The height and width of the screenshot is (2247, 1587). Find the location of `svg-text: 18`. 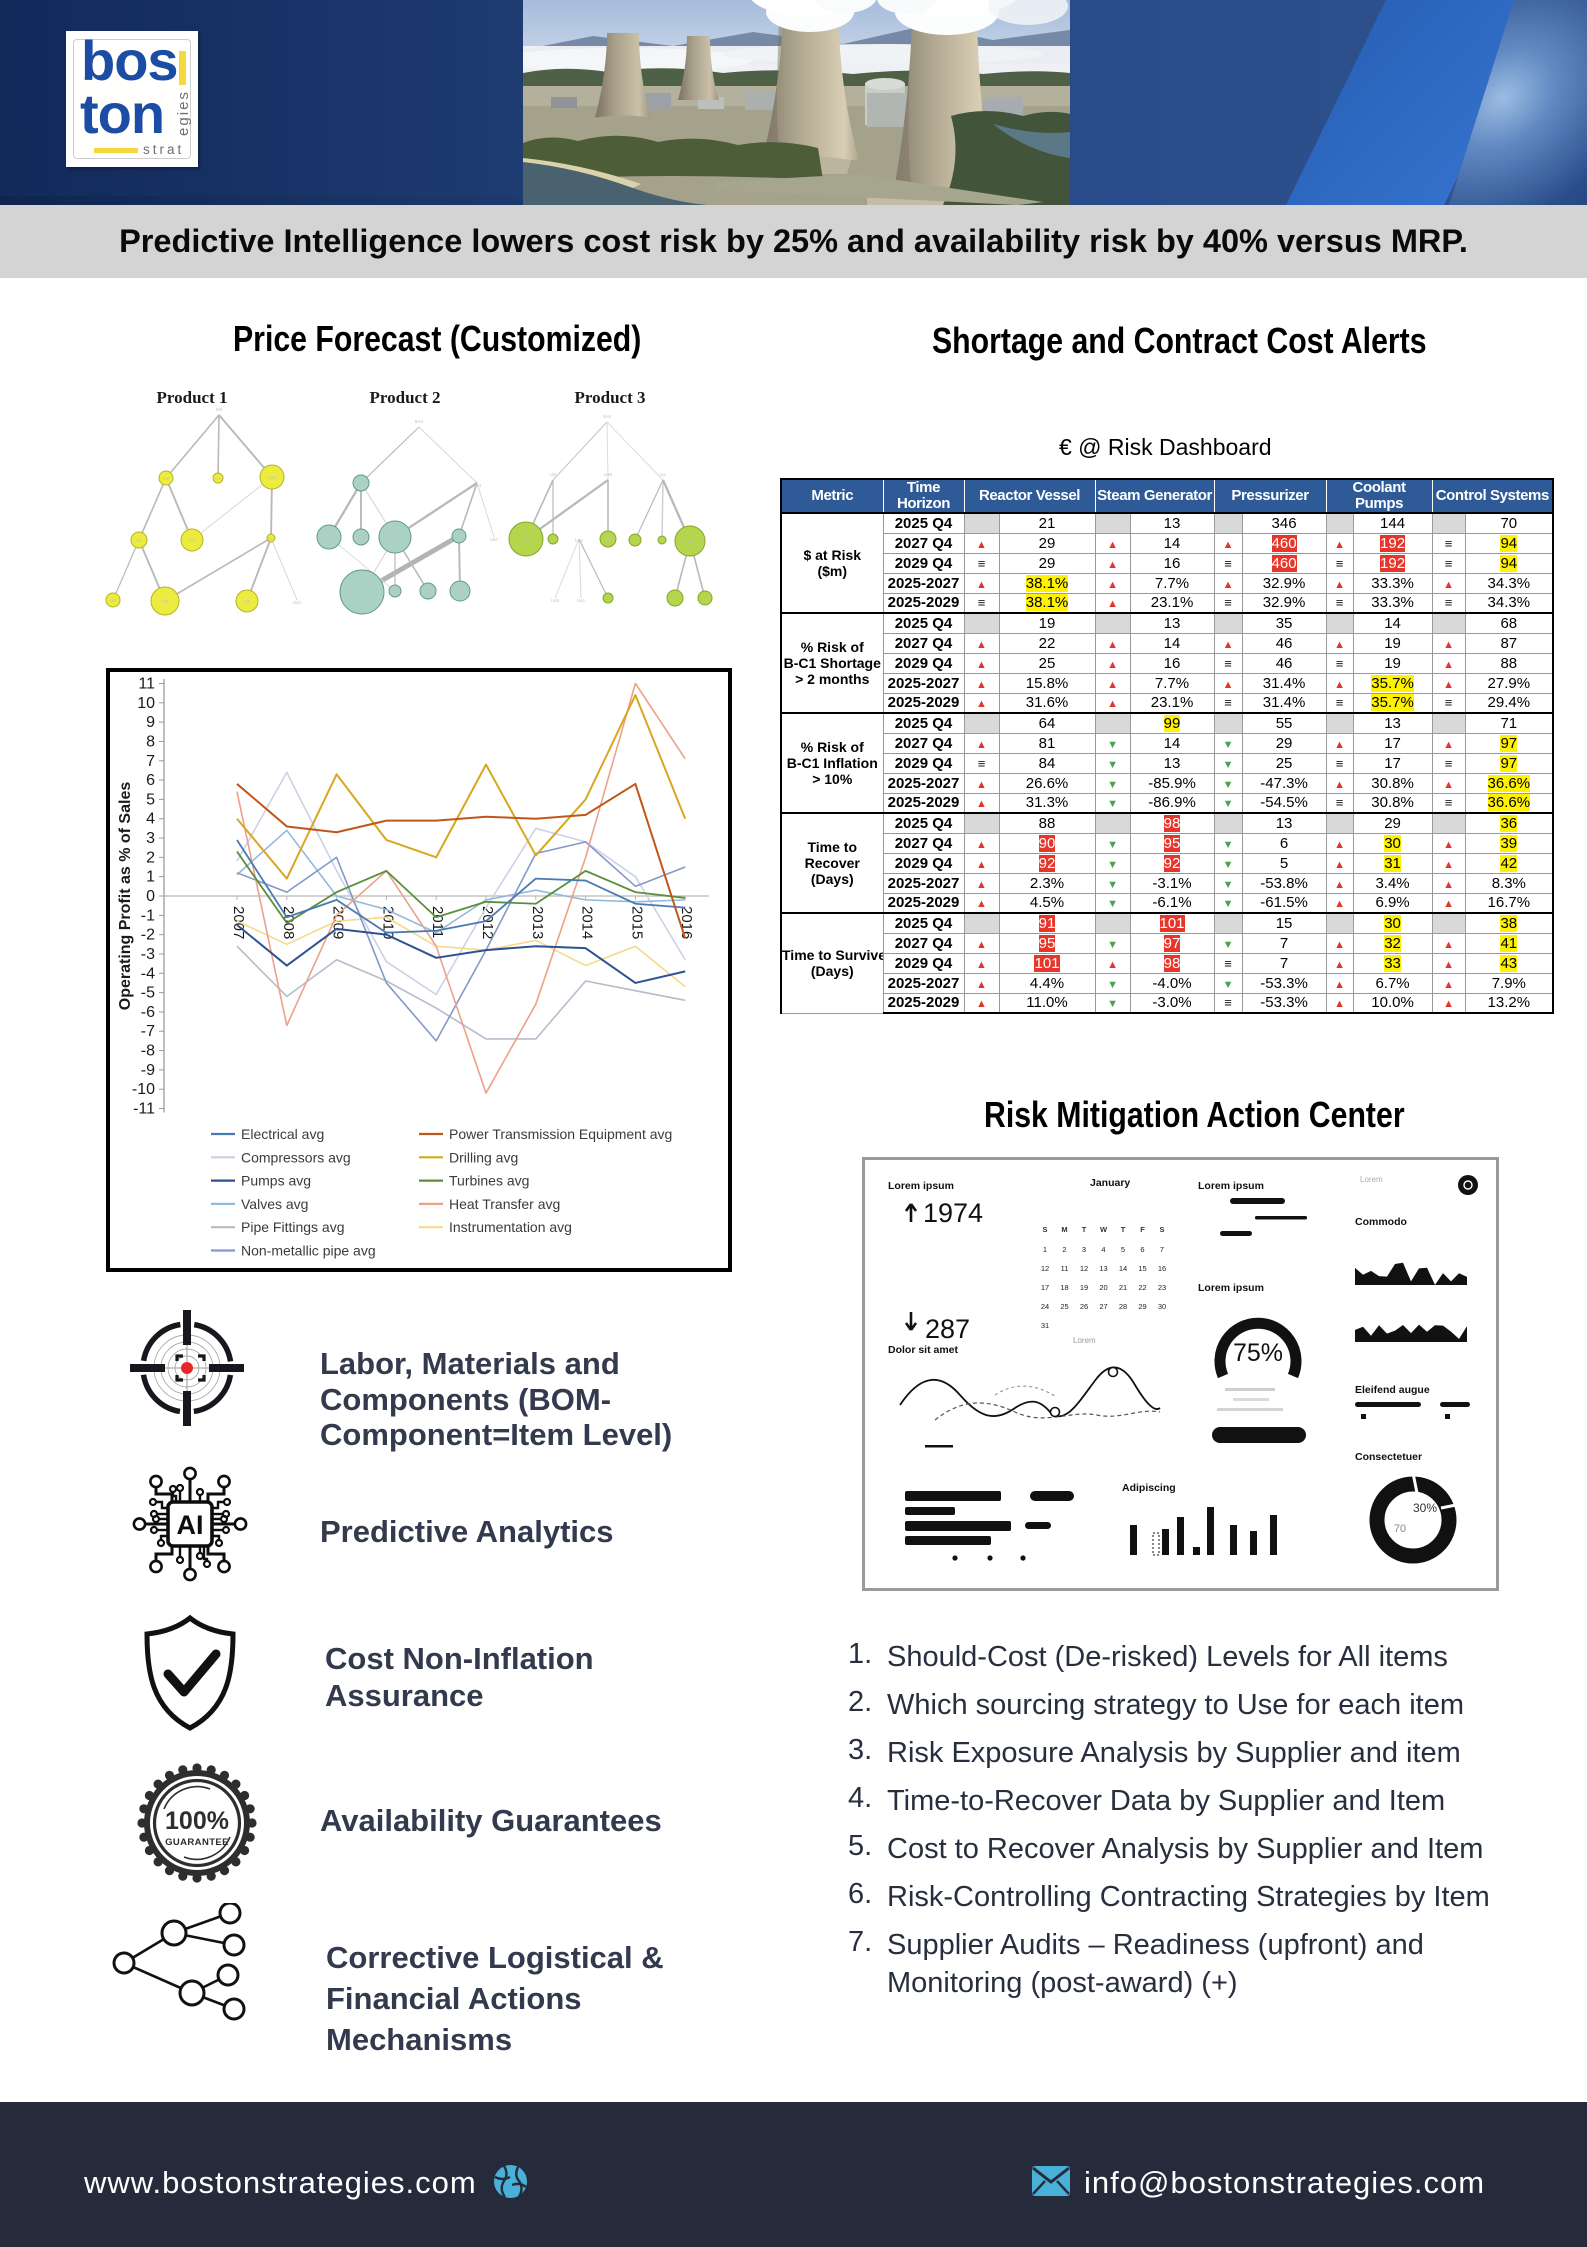

svg-text: 18 is located at coordinates (1064, 1287).